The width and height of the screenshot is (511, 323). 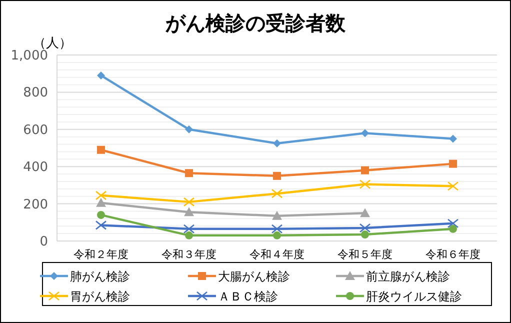 I want to click on chart-title: がん検診の受診者数, so click(x=255, y=23).